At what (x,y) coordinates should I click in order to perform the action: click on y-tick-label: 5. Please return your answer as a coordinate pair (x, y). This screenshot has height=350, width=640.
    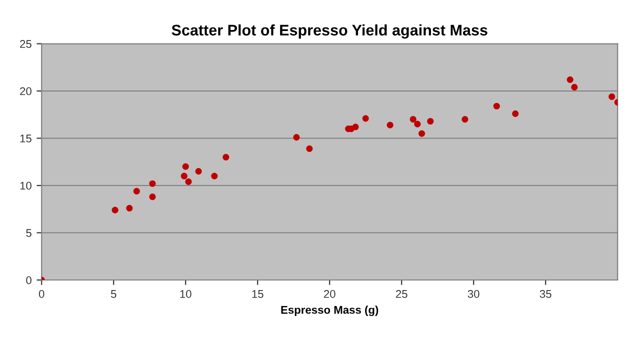
    Looking at the image, I should click on (29, 233).